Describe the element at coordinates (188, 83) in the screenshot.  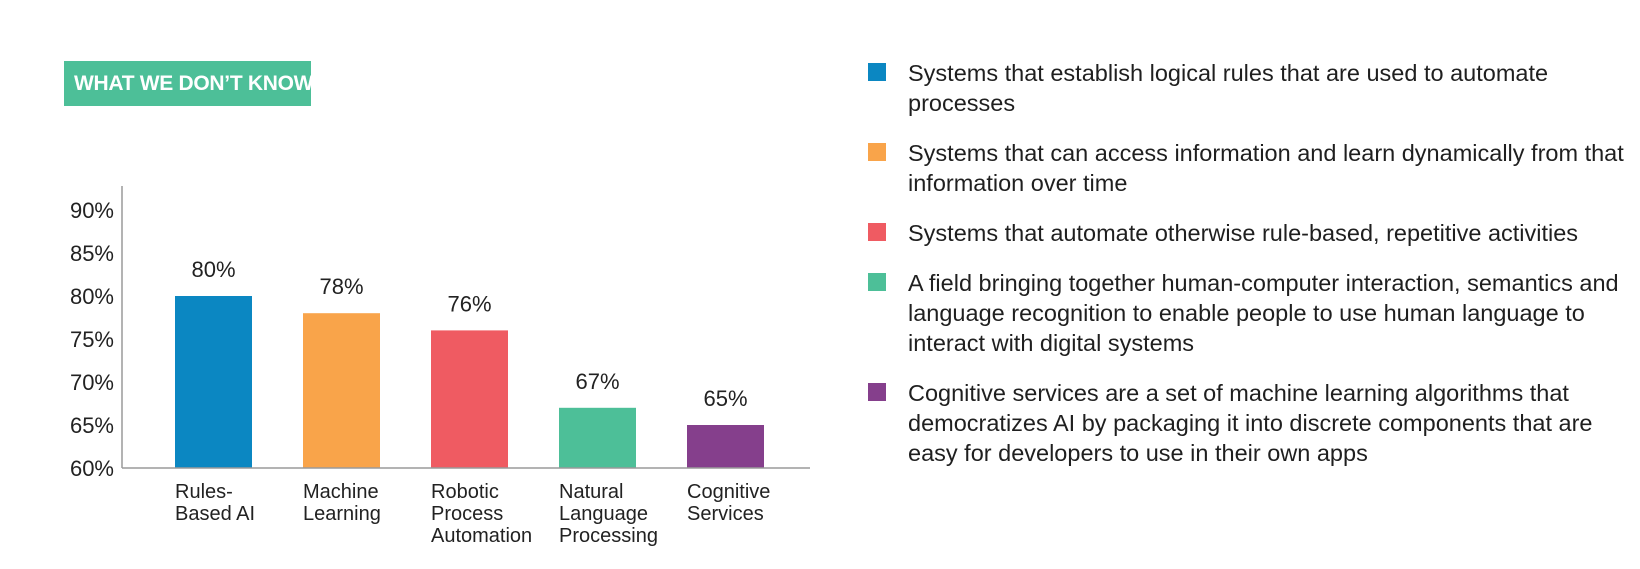
I see `section-badge: WHAT WE DON’T KNOW` at that location.